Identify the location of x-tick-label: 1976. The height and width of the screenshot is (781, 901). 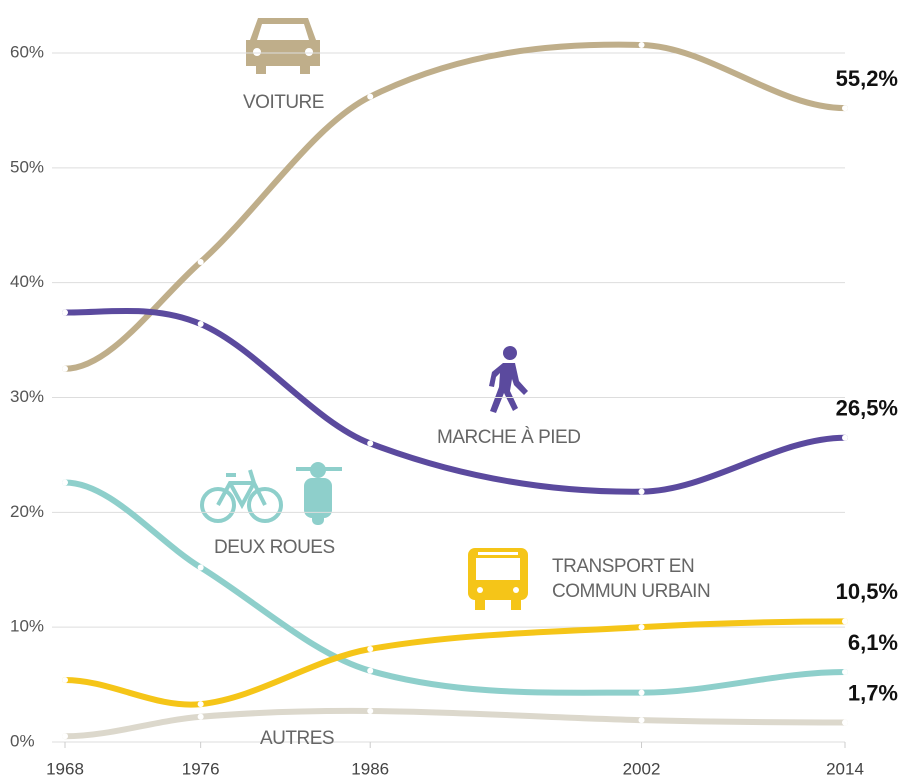
(201, 768).